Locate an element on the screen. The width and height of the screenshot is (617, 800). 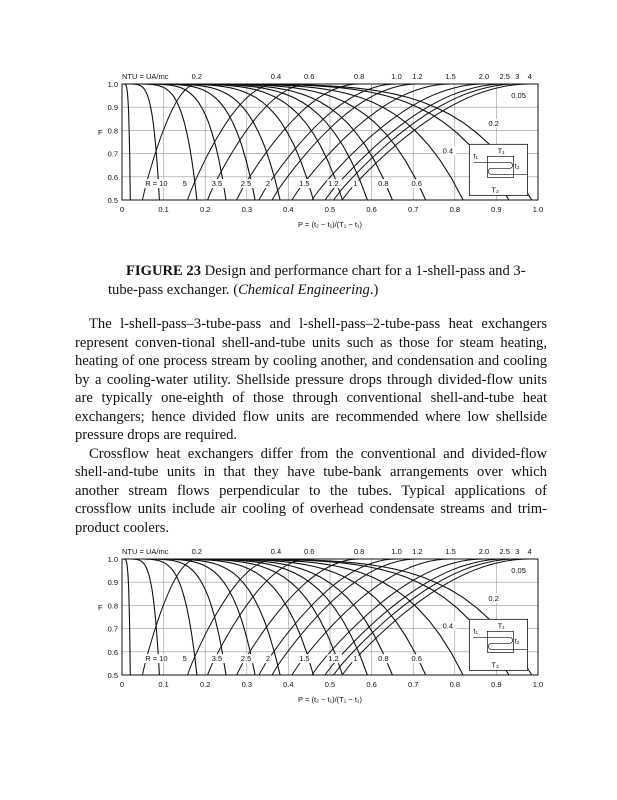
r-label: 0.2 is located at coordinates (493, 123).